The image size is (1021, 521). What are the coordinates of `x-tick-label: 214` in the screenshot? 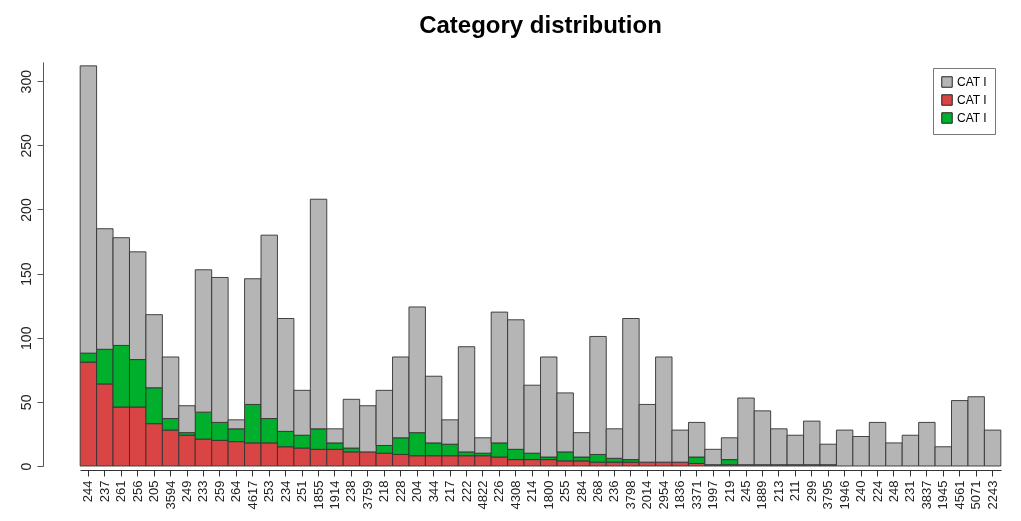 It's located at (532, 491).